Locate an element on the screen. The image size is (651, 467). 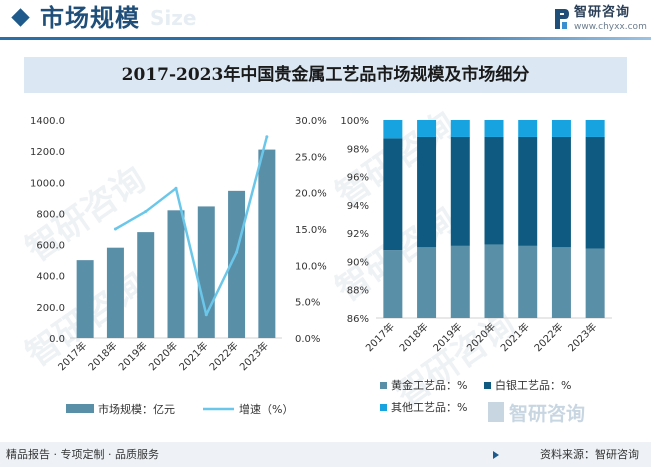
y-tick-label: 90% is located at coordinates (358, 262).